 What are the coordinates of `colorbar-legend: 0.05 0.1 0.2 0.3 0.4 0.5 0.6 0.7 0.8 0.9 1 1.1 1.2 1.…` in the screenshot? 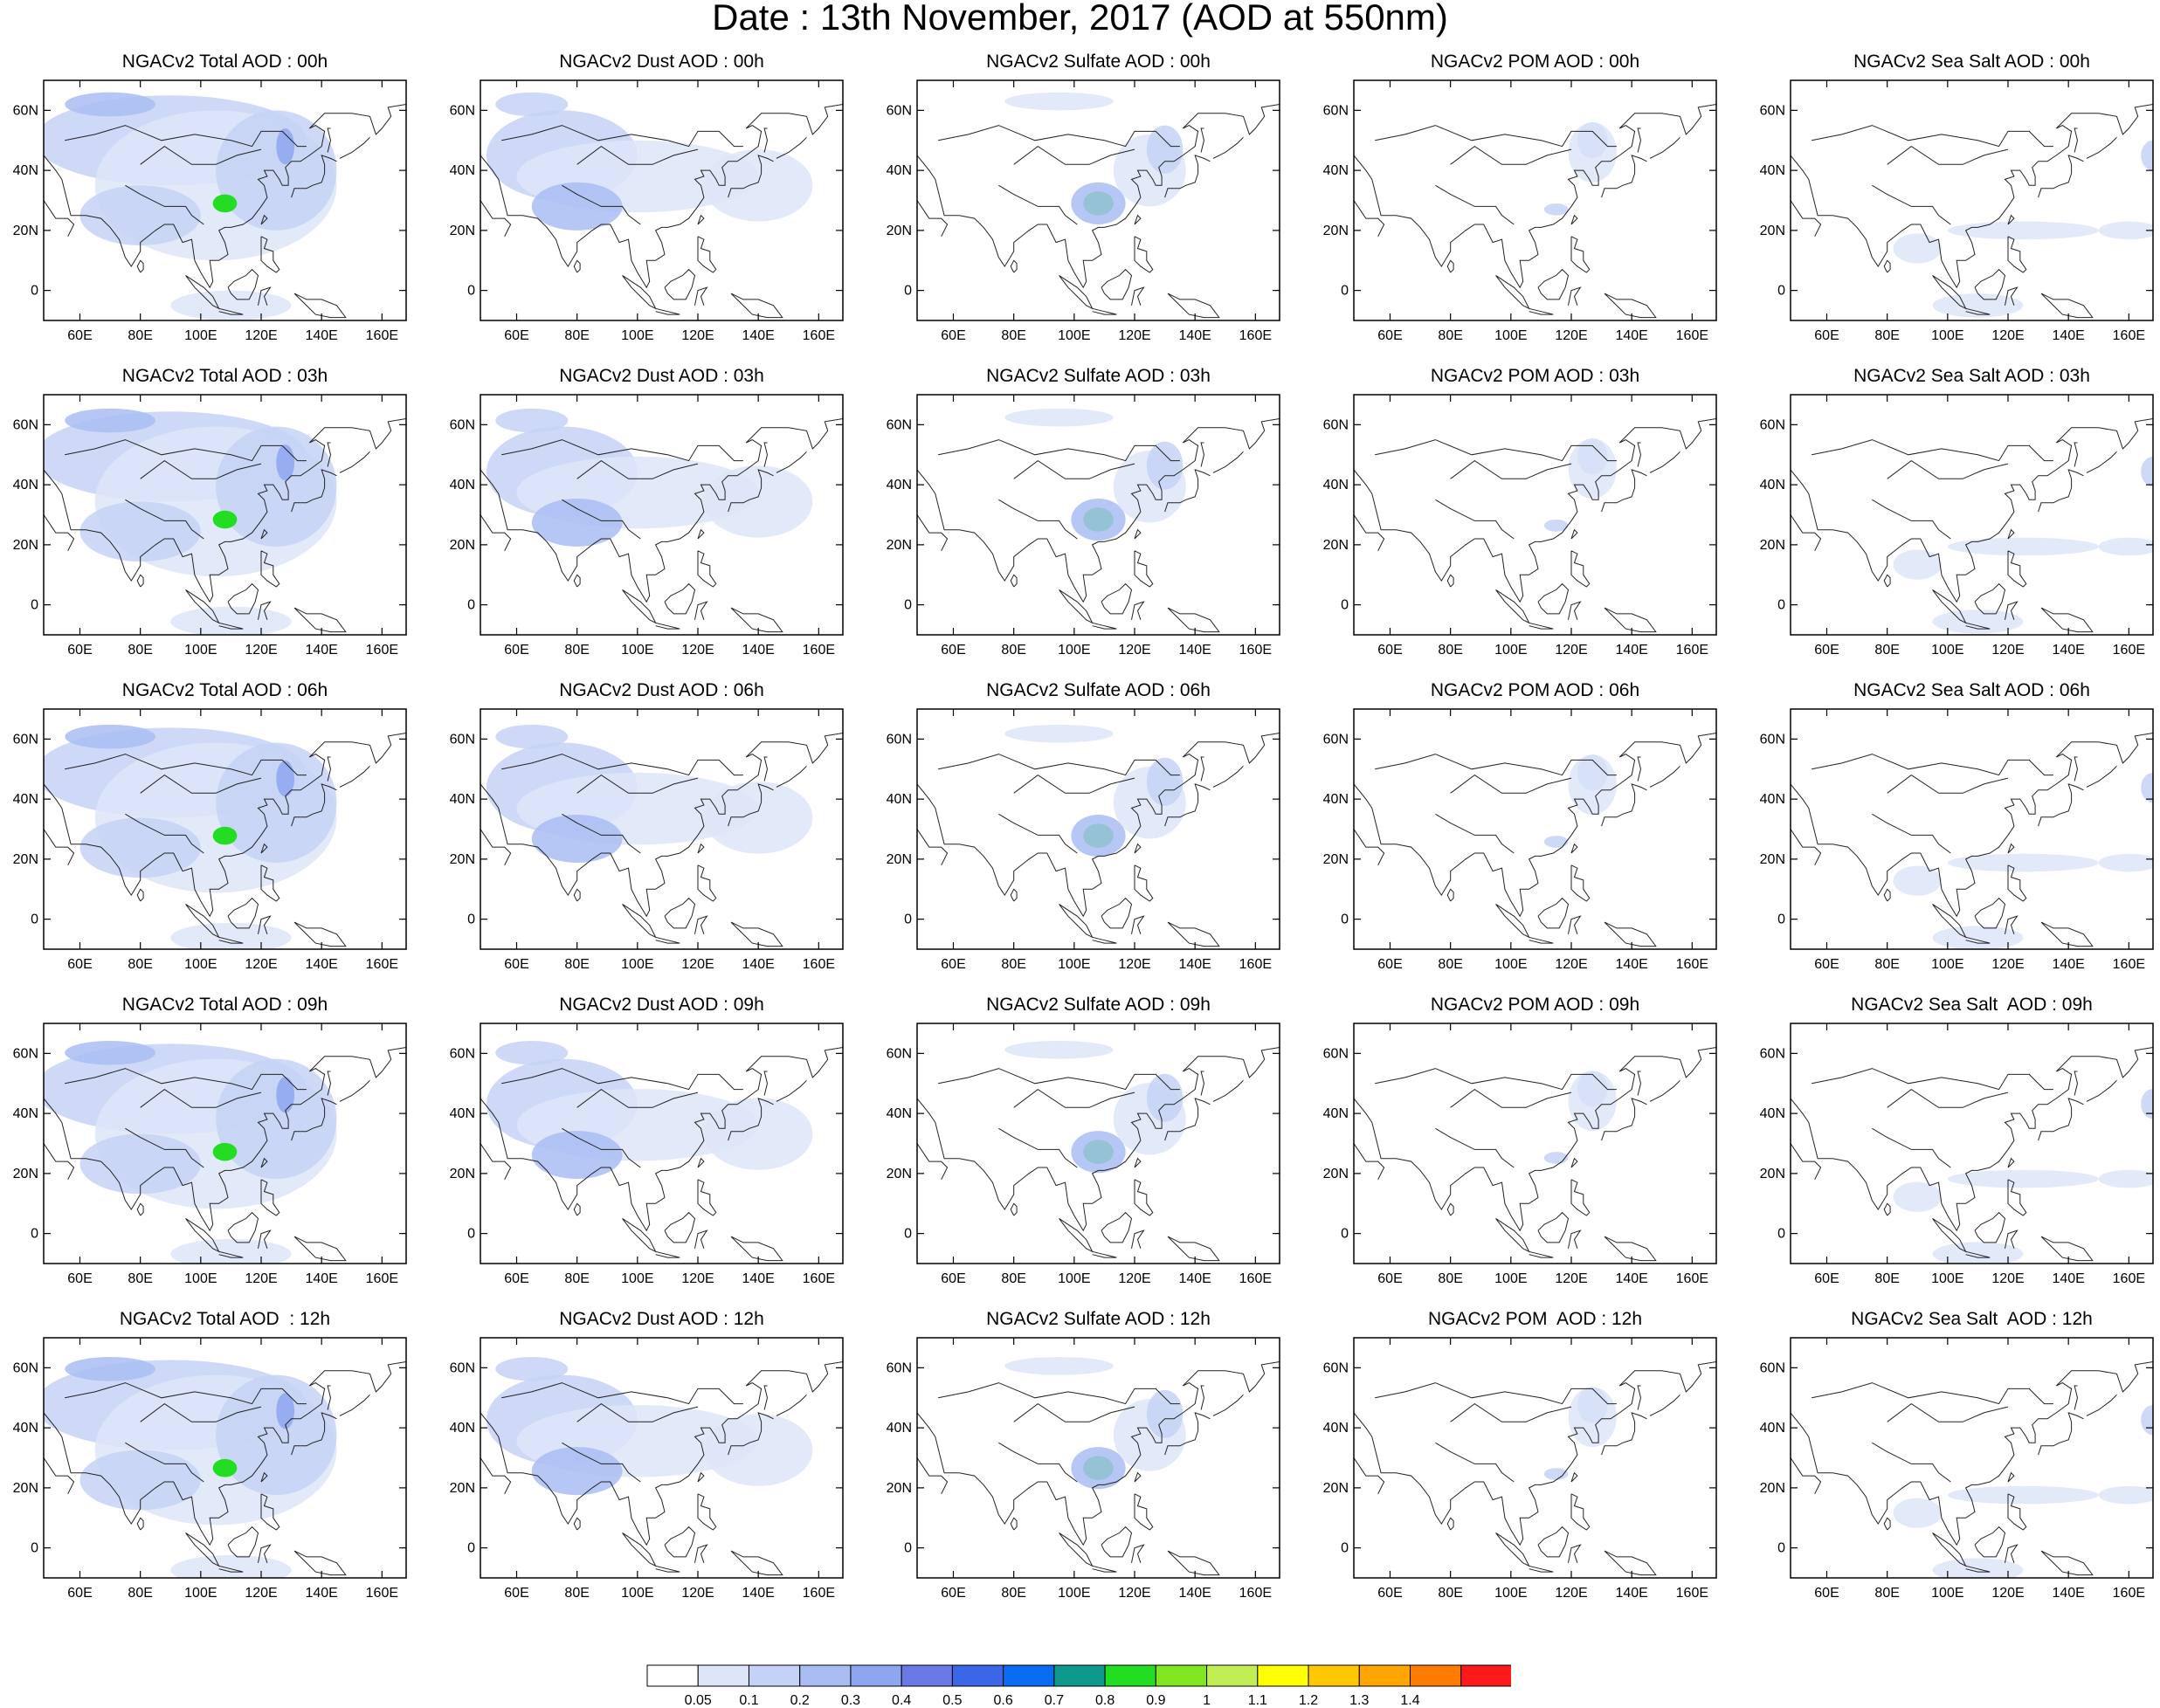 It's located at (1078, 1686).